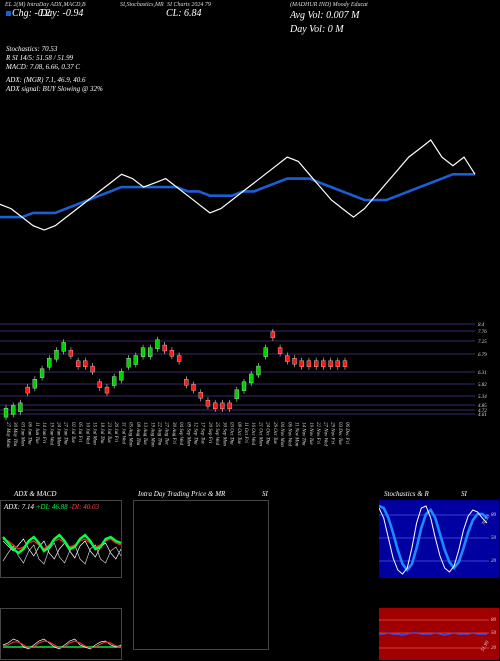  I want to click on y-tick-3: 6.79, so click(482, 355).